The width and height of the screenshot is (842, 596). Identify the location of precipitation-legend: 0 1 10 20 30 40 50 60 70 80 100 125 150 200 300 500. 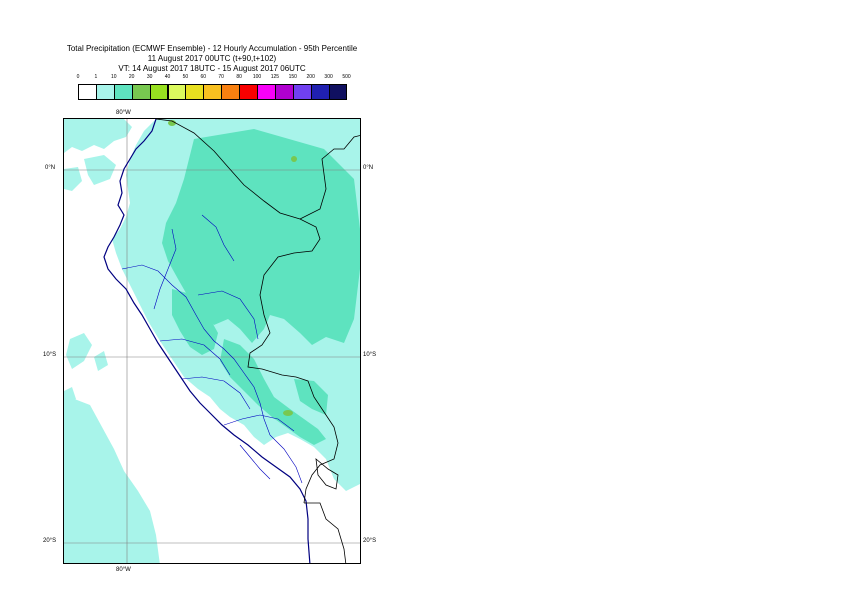
(213, 89).